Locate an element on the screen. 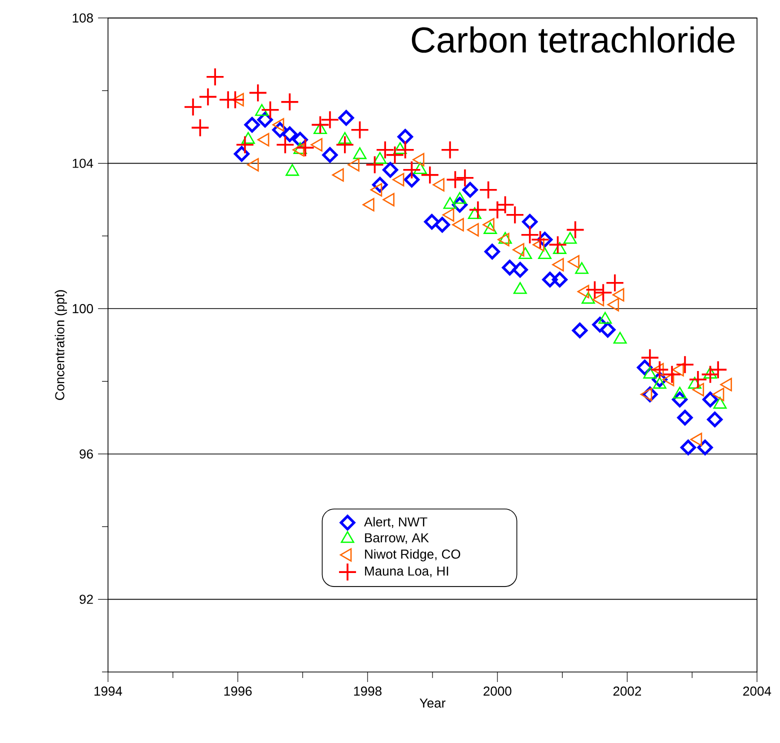 This screenshot has width=780, height=743. x-axis-title: Year is located at coordinates (433, 703).